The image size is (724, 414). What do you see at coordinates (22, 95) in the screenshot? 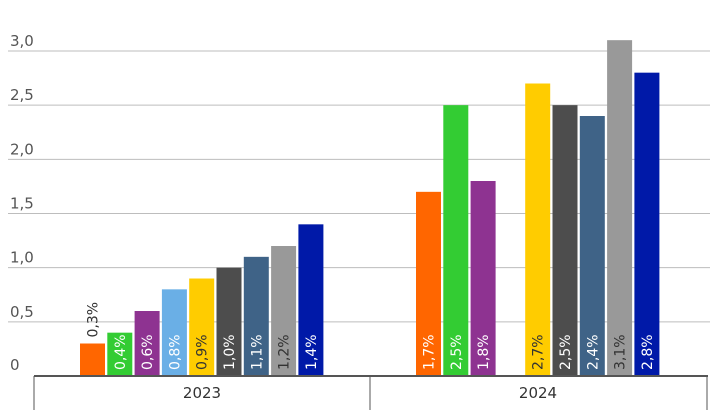
I see `y-tick-label: 2,5` at bounding box center [22, 95].